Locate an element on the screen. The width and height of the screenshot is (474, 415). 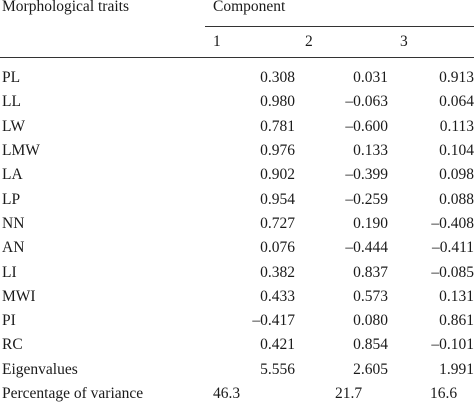
component-1-value: 0.976 is located at coordinates (277, 151).